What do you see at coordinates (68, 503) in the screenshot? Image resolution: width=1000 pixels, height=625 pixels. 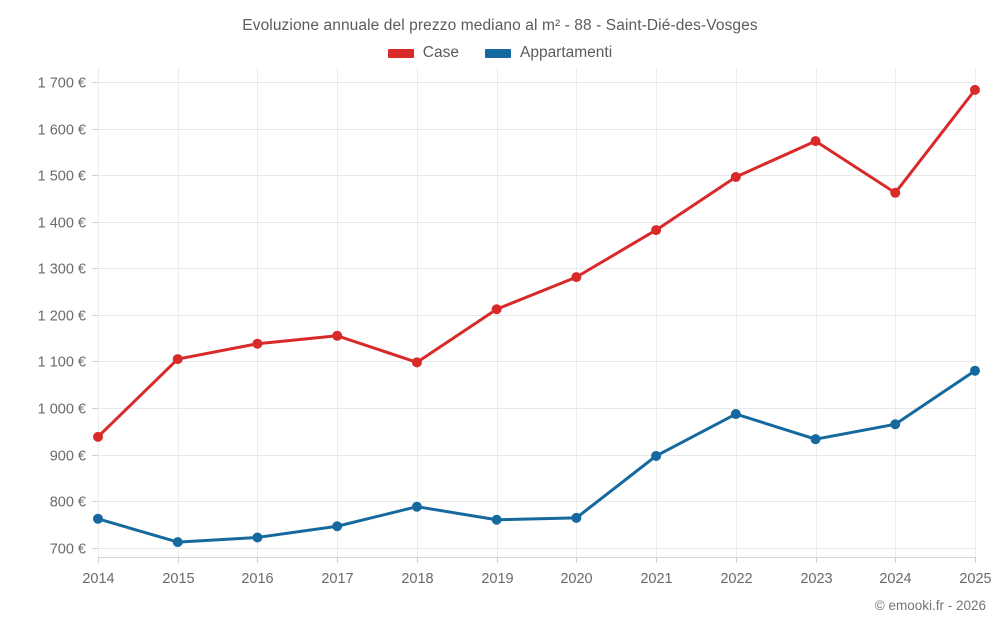 I see `y-axis-tick-label: 800 €` at bounding box center [68, 503].